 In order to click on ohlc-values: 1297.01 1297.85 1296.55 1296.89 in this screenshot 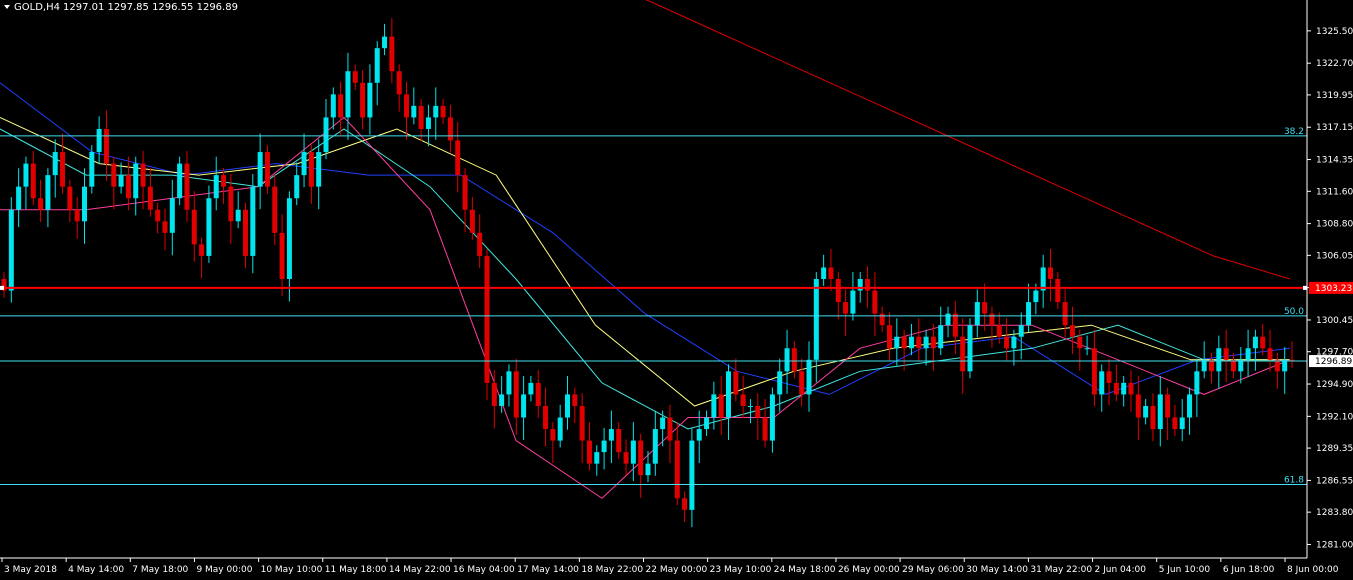, I will do `click(150, 7)`.